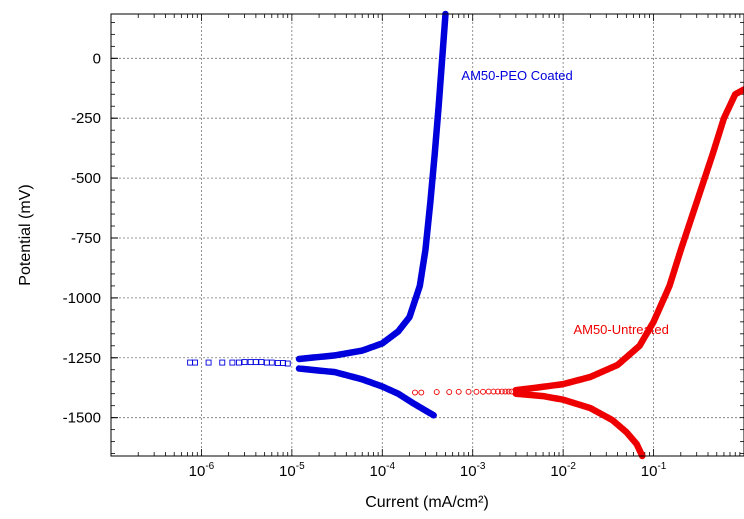 The image size is (744, 519). Describe the element at coordinates (428, 470) in the screenshot. I see `x-tick-labels: 10⁻⁶ 10⁻⁵ 10⁻⁴ 10⁻³ 10⁻² 10⁻¹` at that location.